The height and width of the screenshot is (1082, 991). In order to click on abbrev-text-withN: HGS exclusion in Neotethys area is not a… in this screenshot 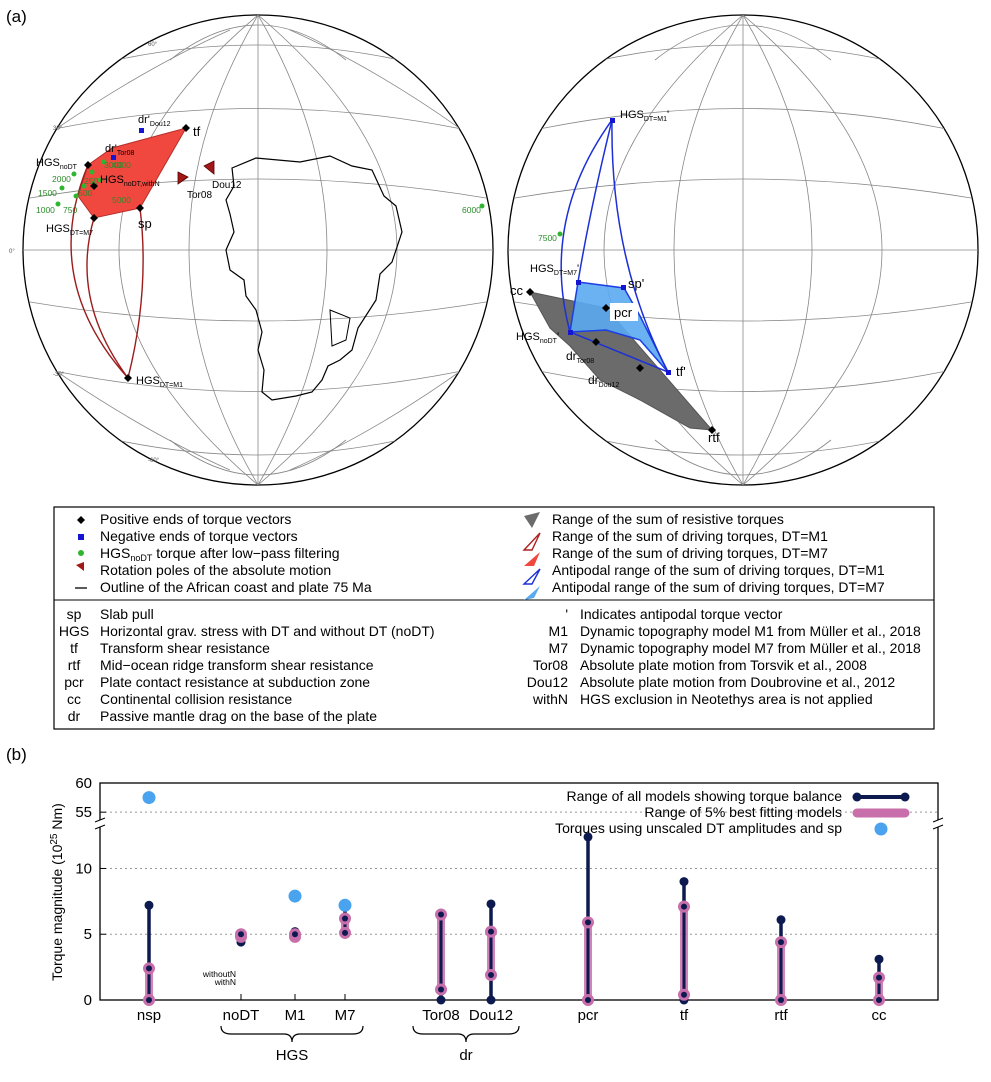, I will do `click(726, 699)`.